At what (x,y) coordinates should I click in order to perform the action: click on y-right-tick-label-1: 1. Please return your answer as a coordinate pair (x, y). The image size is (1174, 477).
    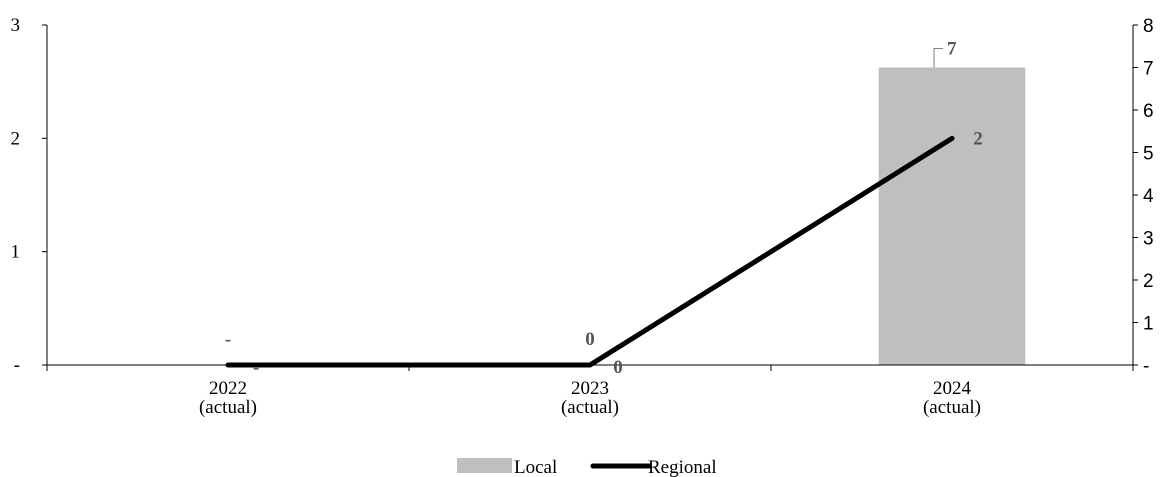
    Looking at the image, I should click on (1148, 324).